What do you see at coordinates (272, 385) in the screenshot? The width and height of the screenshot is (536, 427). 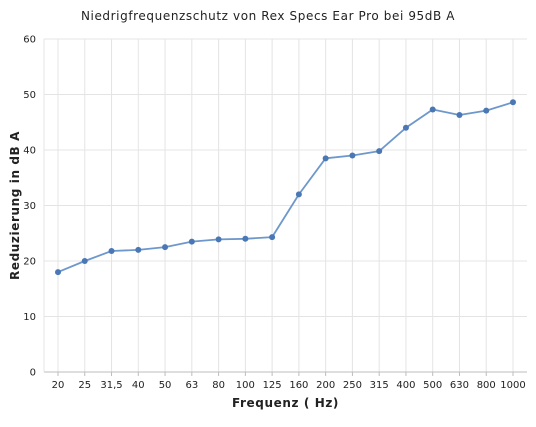 I see `x-tick-label: 125` at bounding box center [272, 385].